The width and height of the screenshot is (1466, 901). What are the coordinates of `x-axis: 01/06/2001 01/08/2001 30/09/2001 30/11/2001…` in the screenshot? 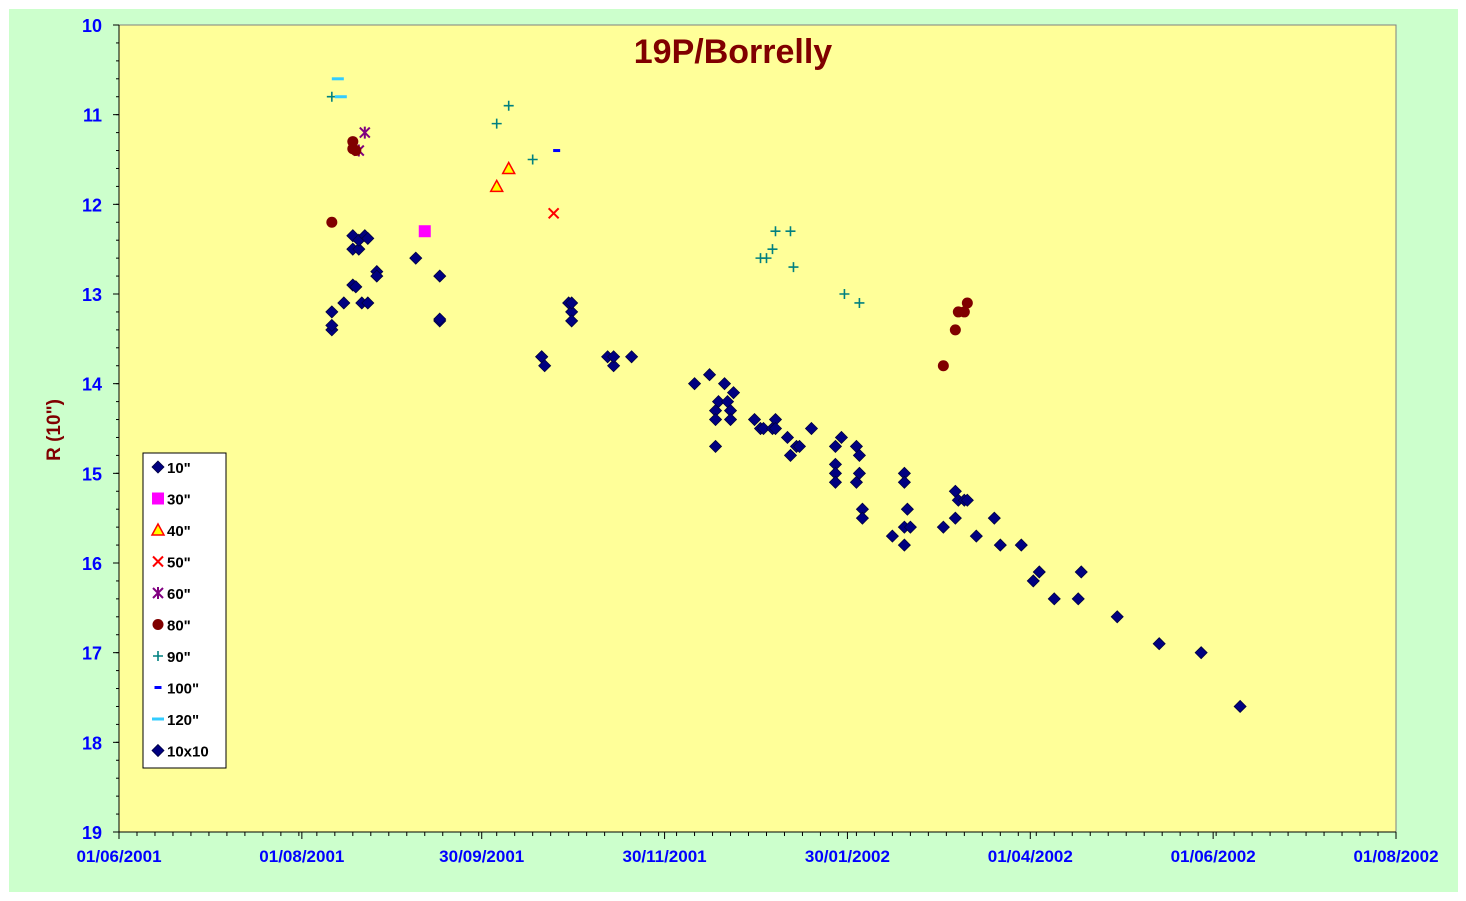 It's located at (757, 848).